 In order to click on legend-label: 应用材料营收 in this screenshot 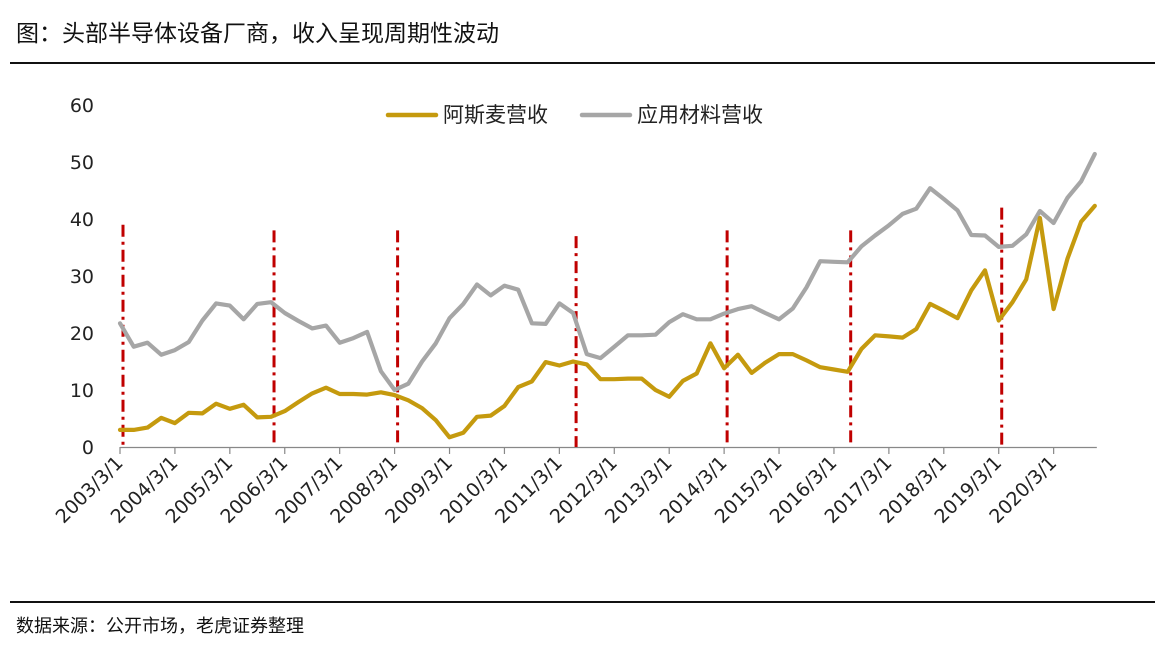, I will do `click(700, 115)`.